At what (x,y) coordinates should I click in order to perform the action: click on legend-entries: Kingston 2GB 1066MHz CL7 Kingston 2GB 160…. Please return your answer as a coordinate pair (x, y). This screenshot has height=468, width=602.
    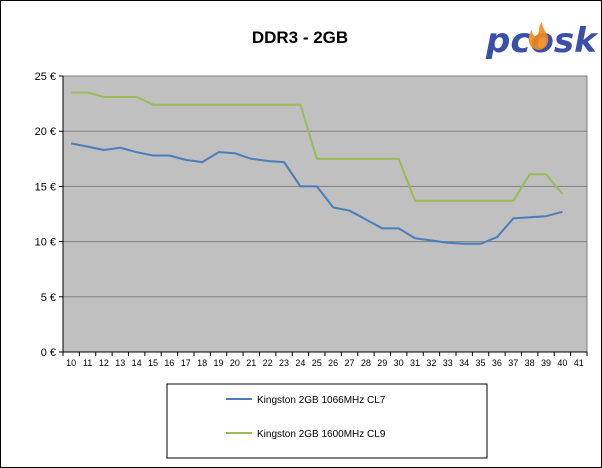
    Looking at the image, I should click on (306, 417).